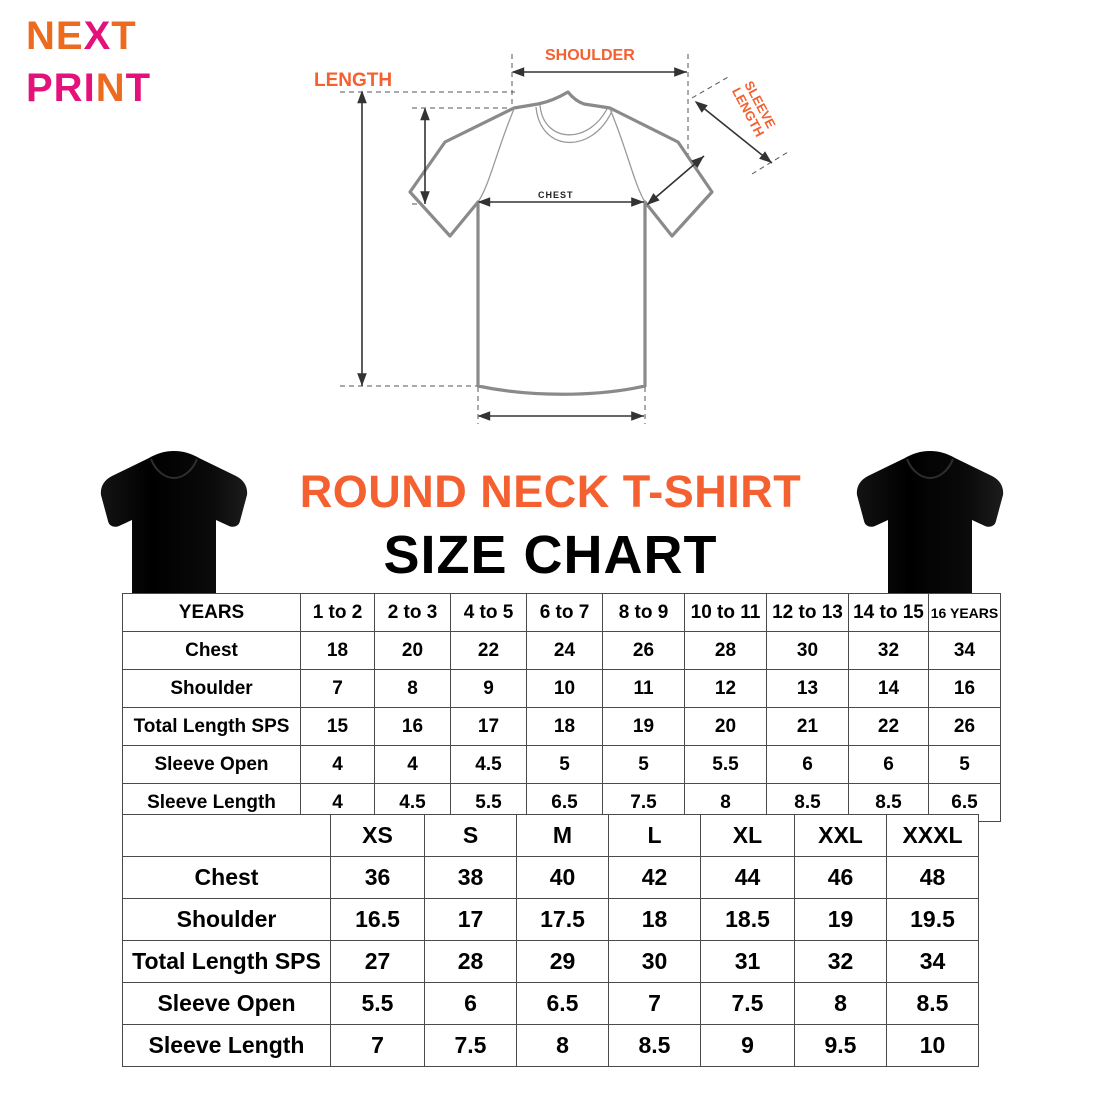 The height and width of the screenshot is (1101, 1101). Describe the element at coordinates (888, 688) in the screenshot. I see `data-cell: 14` at that location.